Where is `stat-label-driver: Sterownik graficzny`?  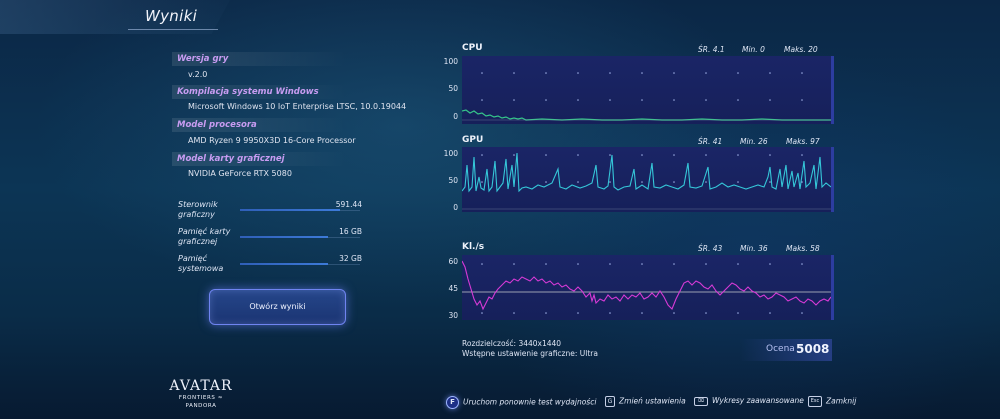 stat-label-driver: Sterownik graficzny is located at coordinates (198, 209).